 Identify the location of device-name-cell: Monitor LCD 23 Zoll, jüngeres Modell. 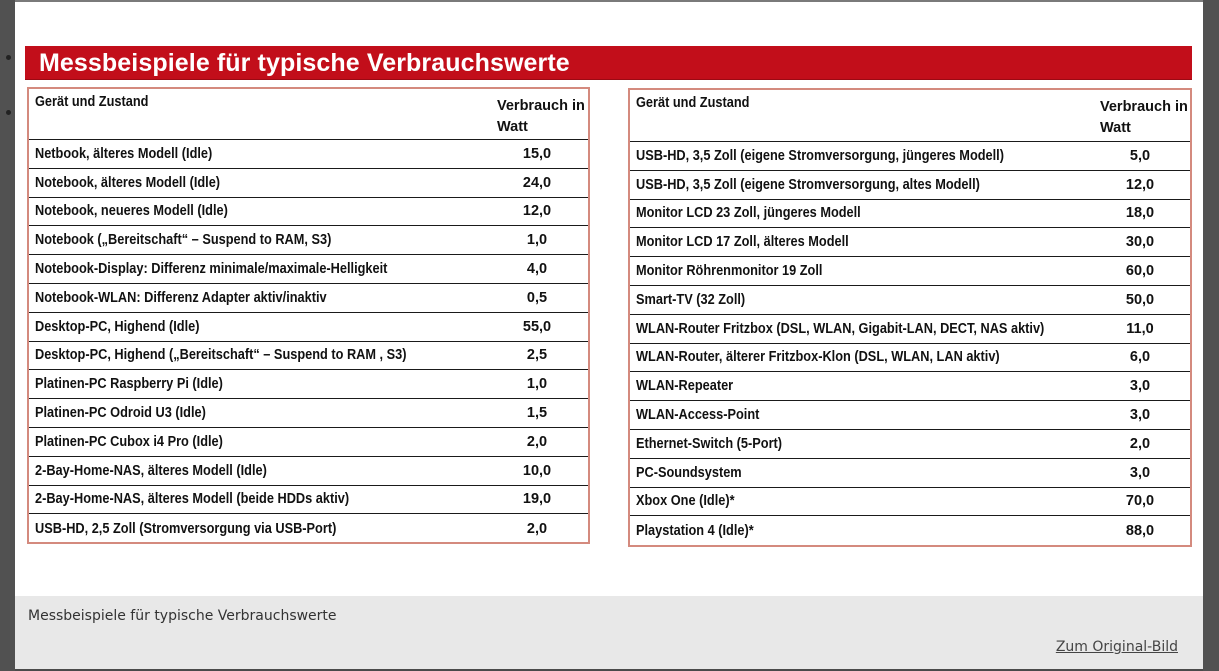
(748, 213).